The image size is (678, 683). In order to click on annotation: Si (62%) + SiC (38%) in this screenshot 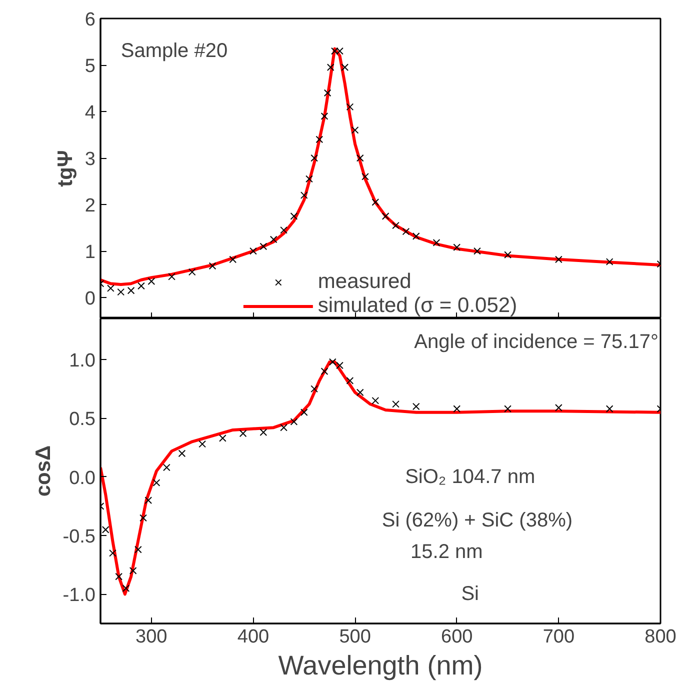, I will do `click(477, 520)`.